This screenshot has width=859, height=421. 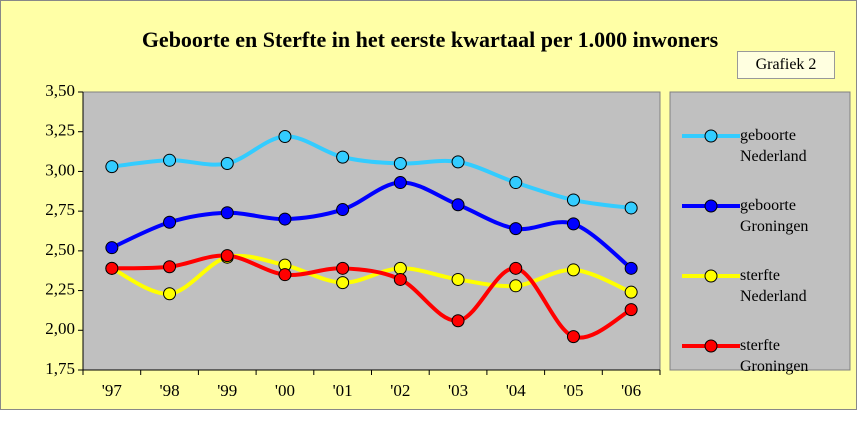 I want to click on x-tick-label: '98, so click(x=170, y=390).